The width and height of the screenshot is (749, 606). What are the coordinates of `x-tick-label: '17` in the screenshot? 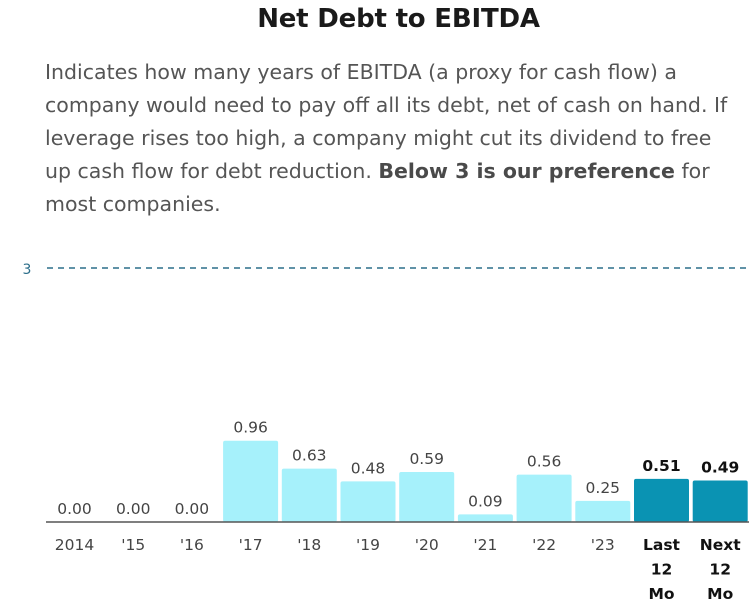 It's located at (251, 545).